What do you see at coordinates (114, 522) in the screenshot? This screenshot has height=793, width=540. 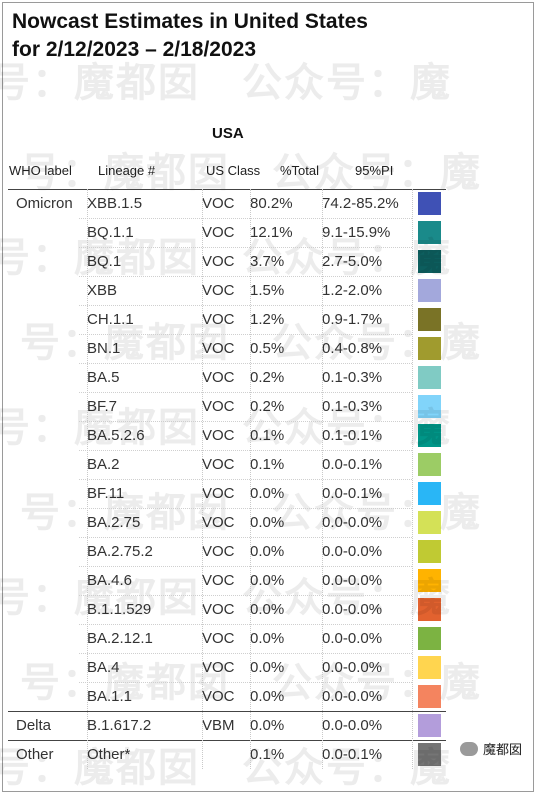 I see `lineage-cell: BA.2.75` at bounding box center [114, 522].